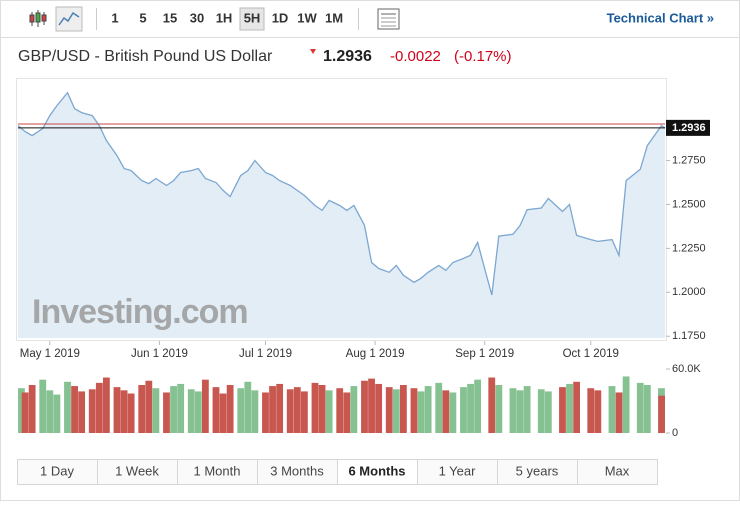  I want to click on technical-chart-link: Technical Chart », so click(660, 17).